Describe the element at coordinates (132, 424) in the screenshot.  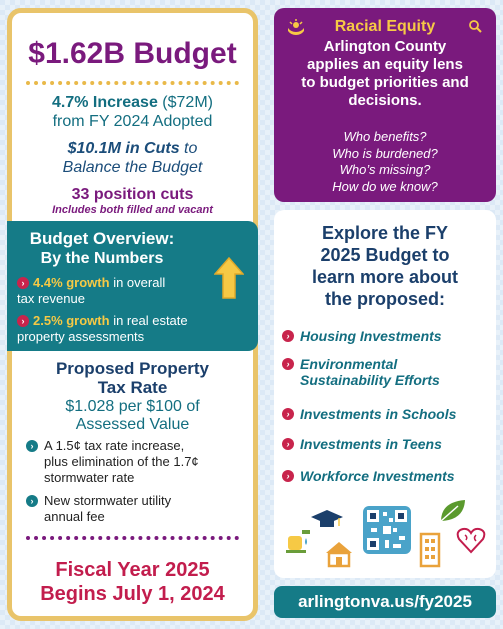
I see `property-rate-line2: Assessed Value` at that location.